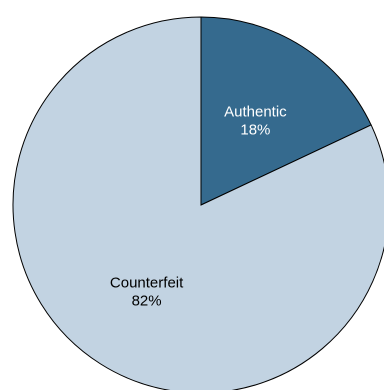 This screenshot has height=390, width=384. I want to click on slice-category-label: Counterfeit, so click(147, 283).